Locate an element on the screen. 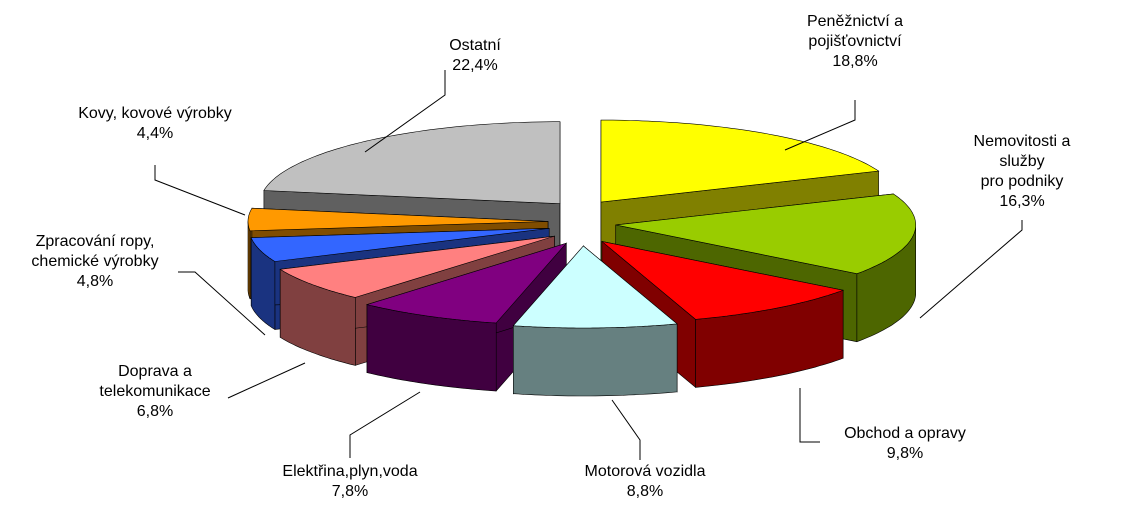 This screenshot has height=511, width=1128. slice-label: Doprava a telekomunikace 6,8% is located at coordinates (154, 392).